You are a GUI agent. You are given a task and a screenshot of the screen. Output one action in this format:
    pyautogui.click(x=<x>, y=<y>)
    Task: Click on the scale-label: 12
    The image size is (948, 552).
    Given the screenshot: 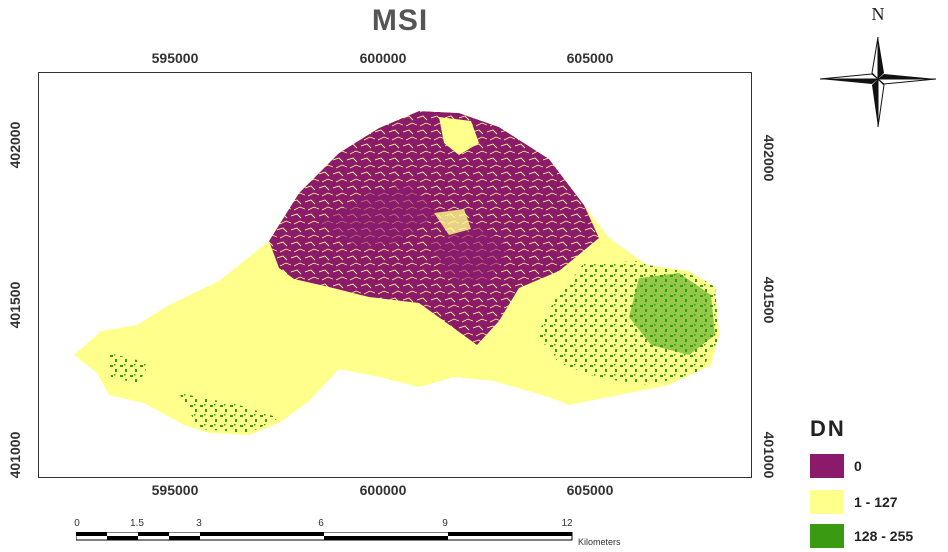 What is the action you would take?
    pyautogui.click(x=567, y=523)
    